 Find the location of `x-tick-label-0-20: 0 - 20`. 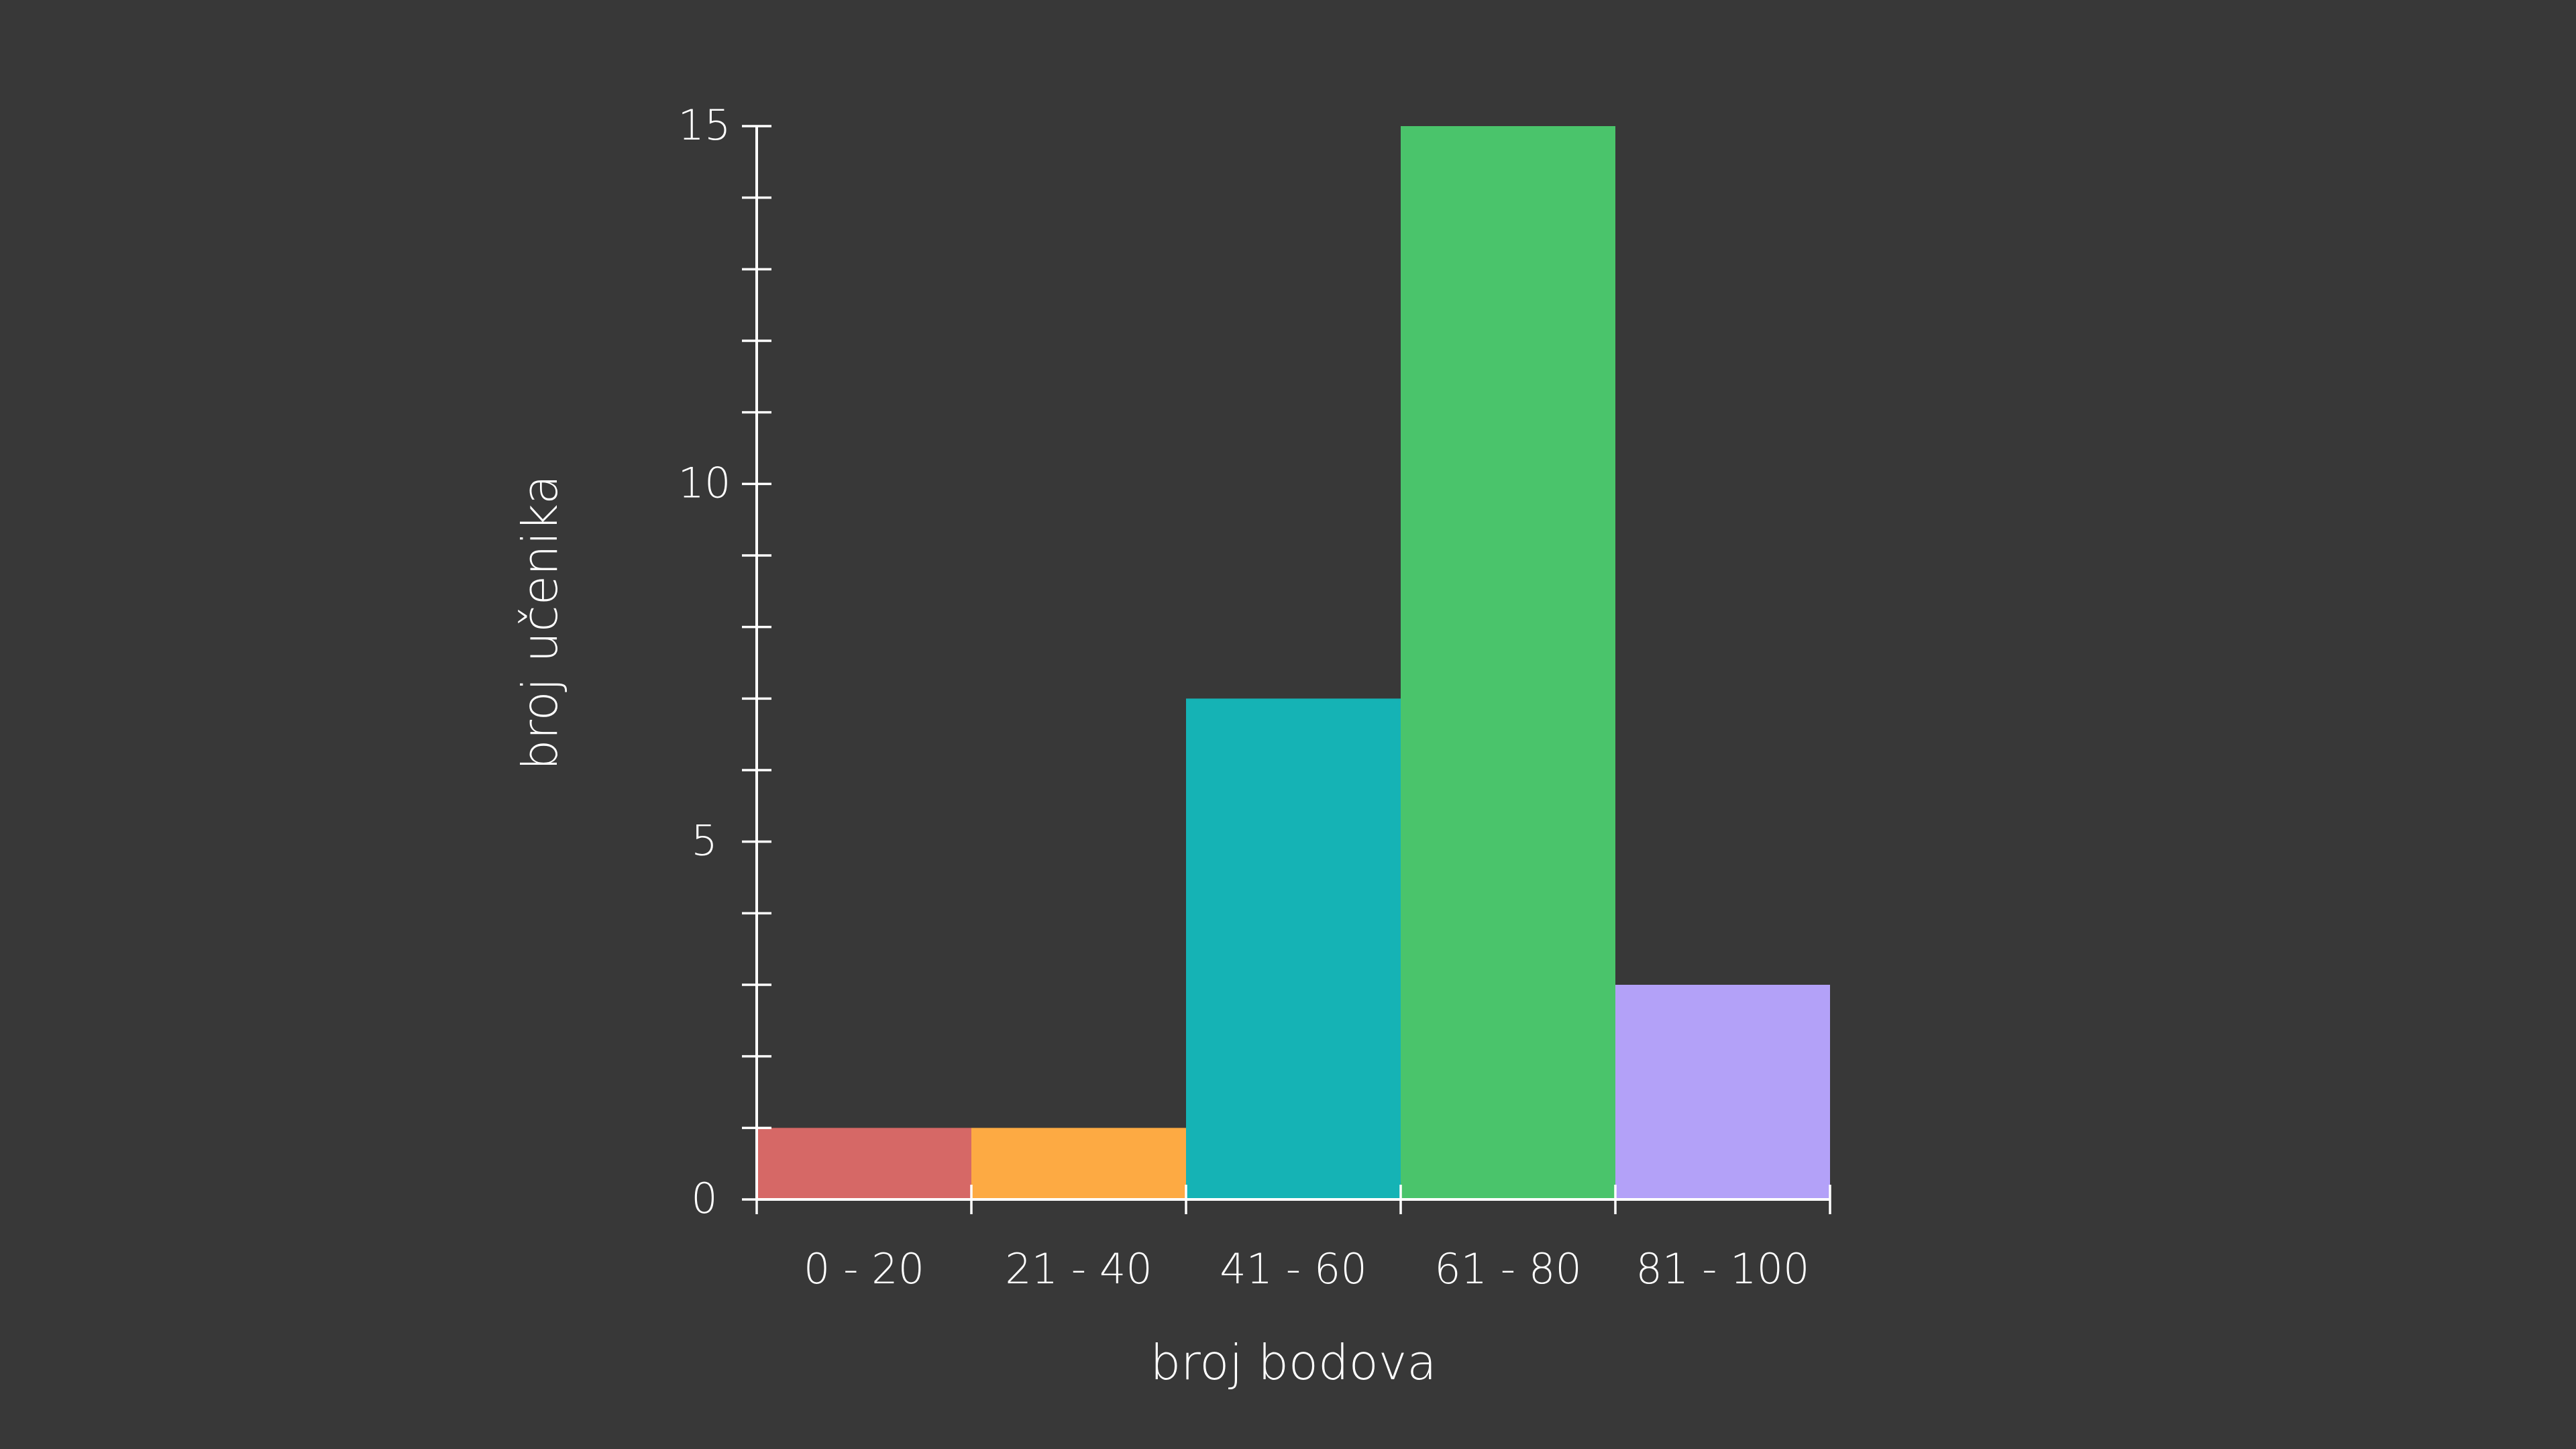

x-tick-label-0-20: 0 - 20 is located at coordinates (864, 1268).